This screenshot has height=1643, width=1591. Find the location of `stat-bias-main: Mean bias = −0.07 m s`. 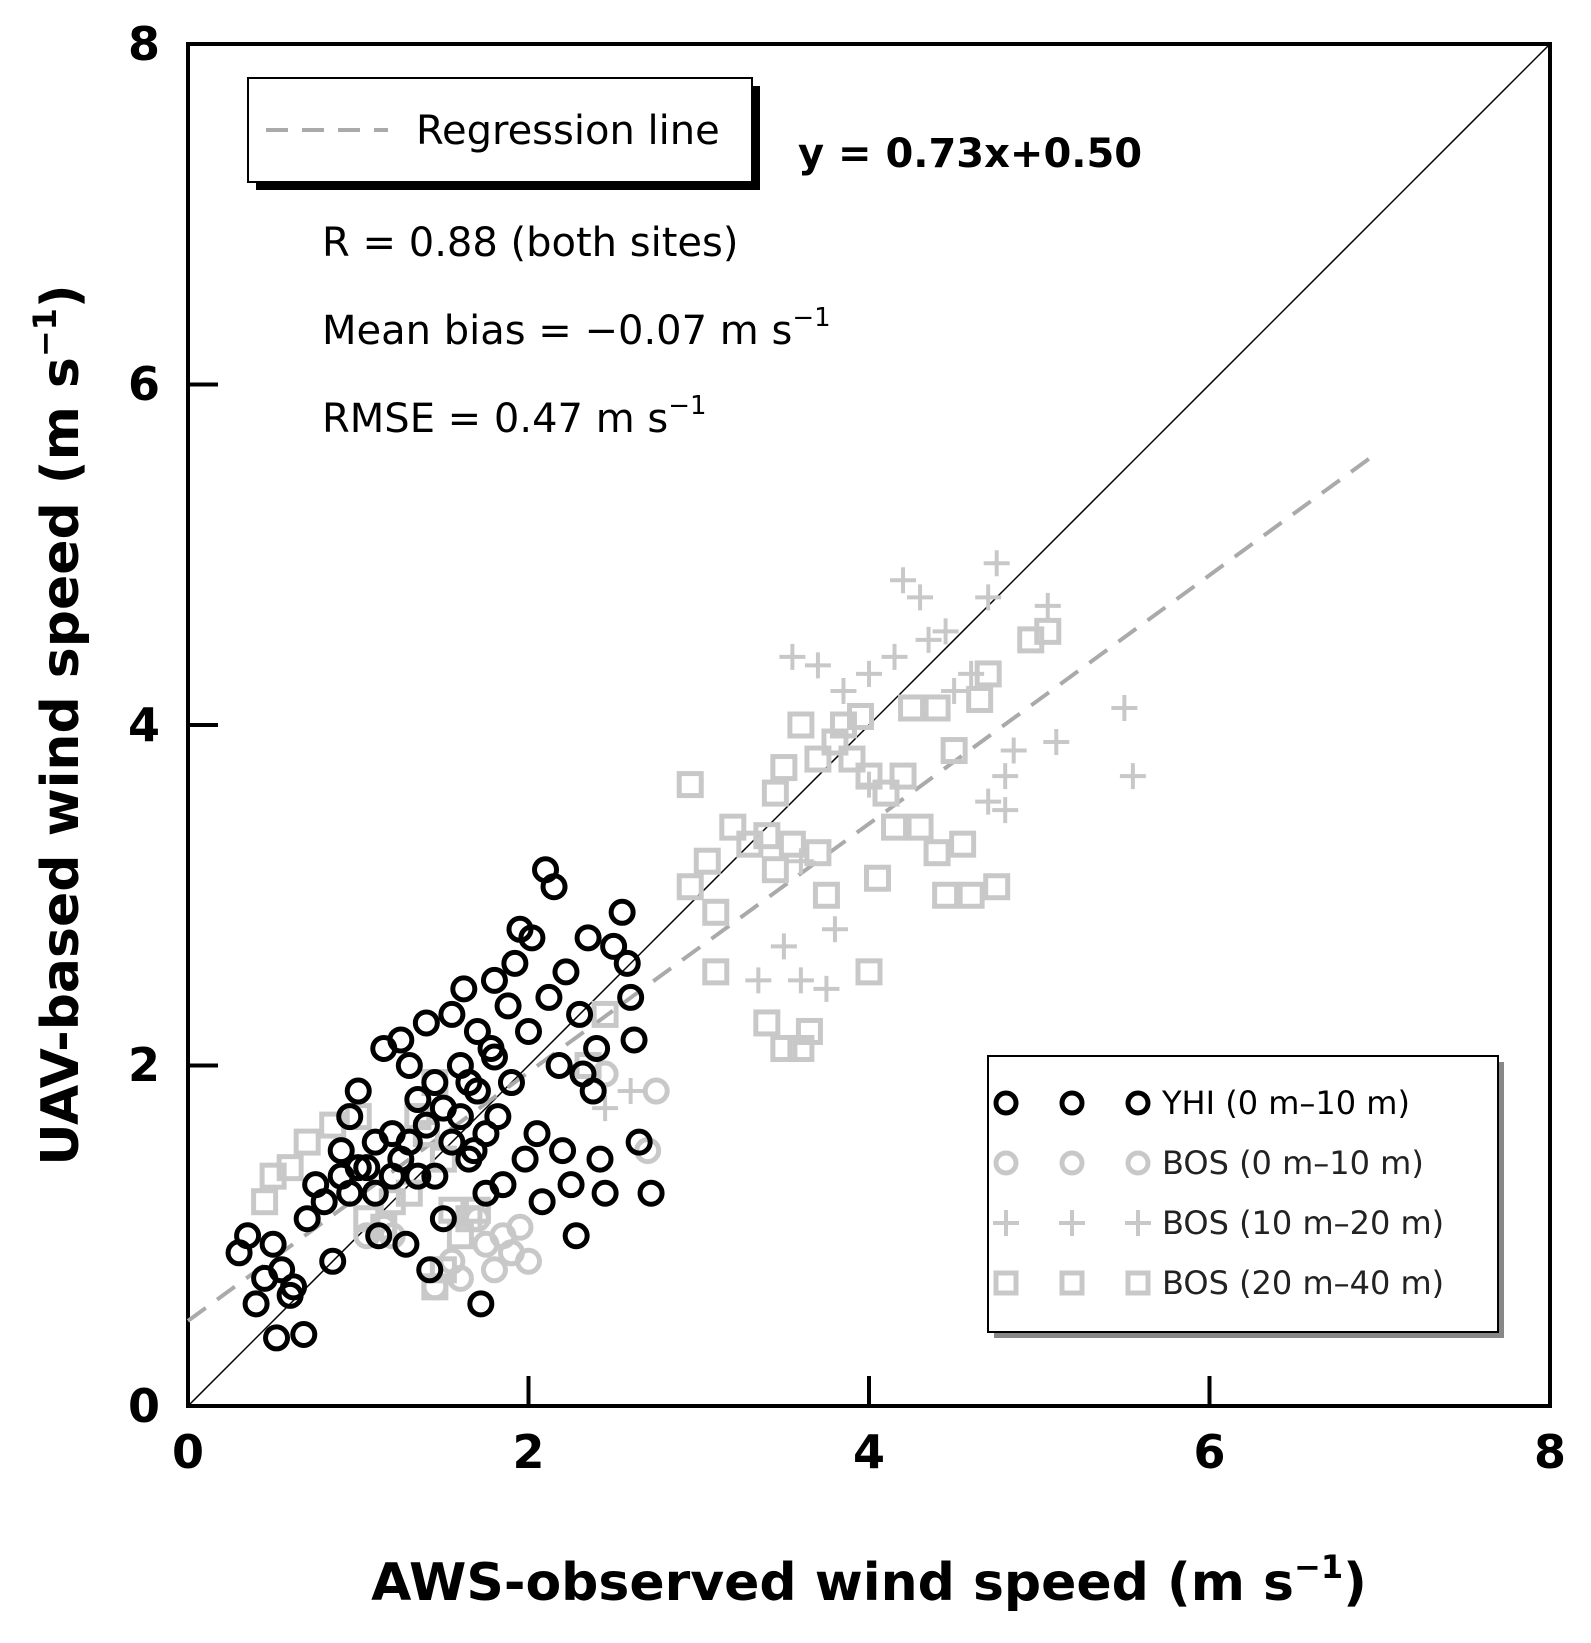

stat-bias-main: Mean bias = −0.07 m s is located at coordinates (557, 331).